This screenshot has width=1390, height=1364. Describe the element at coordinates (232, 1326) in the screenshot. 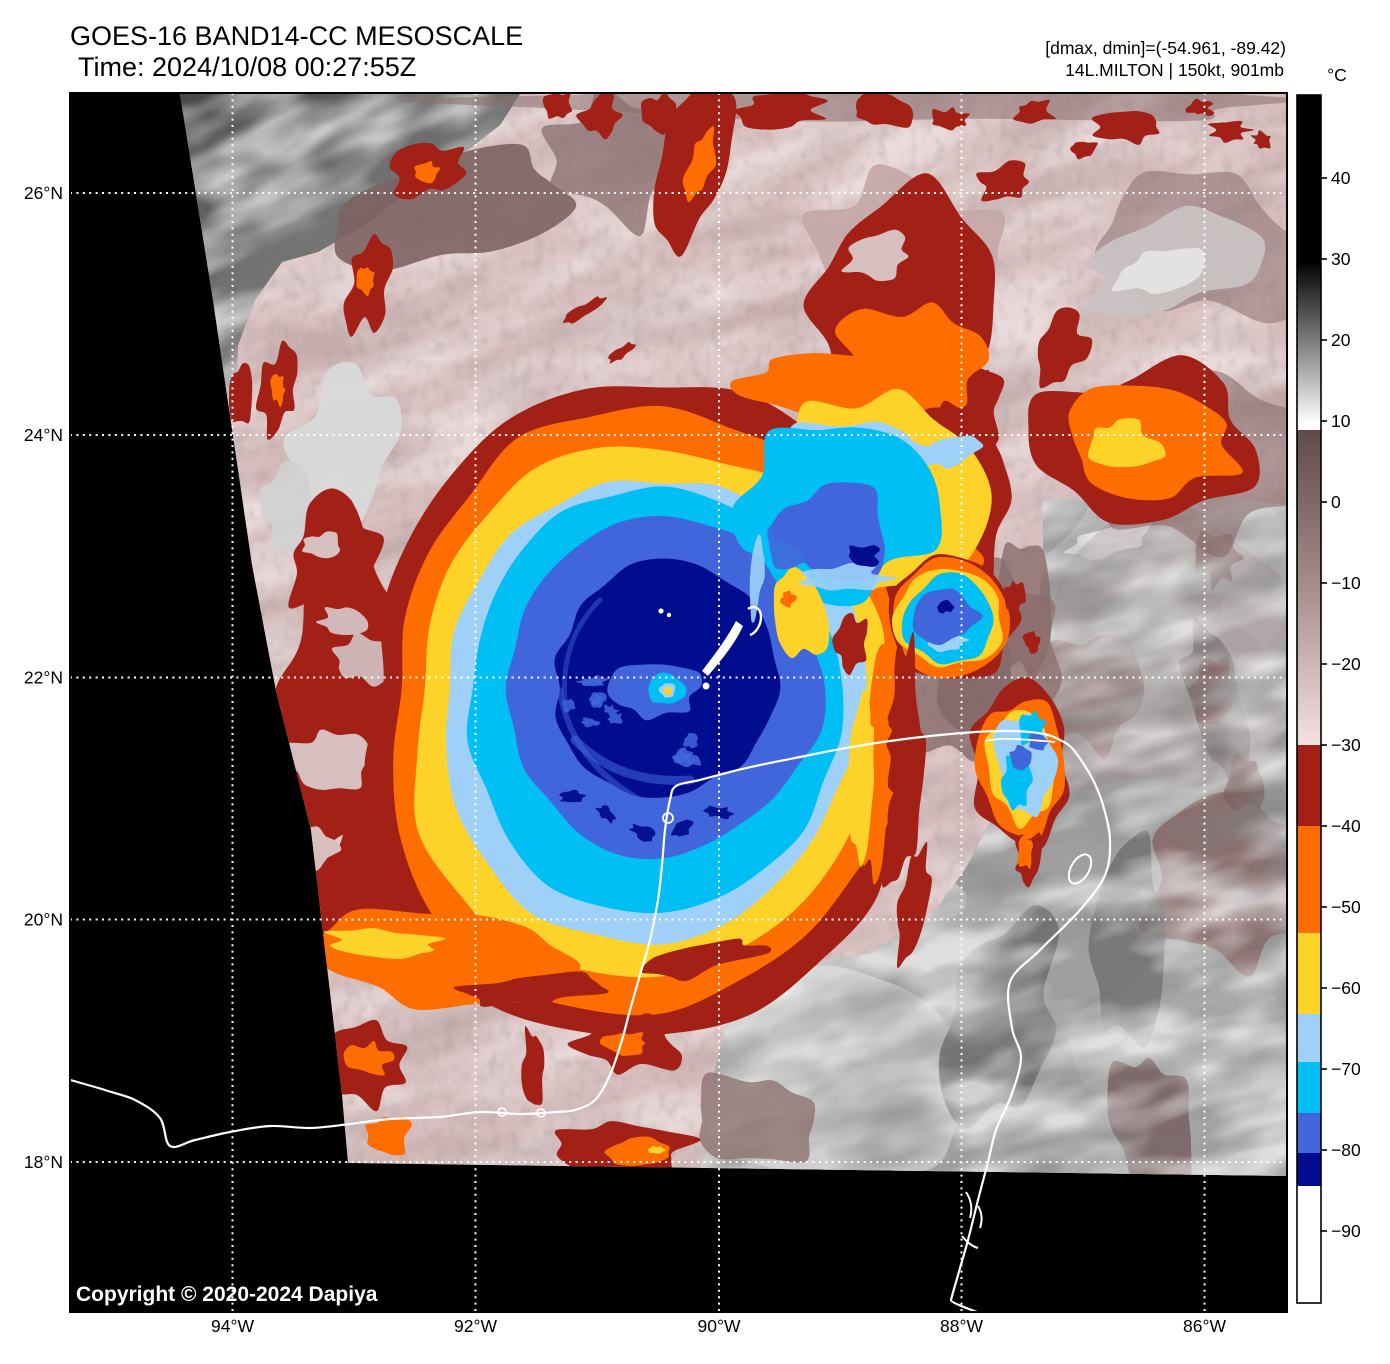

I see `svg-text: 94°W` at that location.